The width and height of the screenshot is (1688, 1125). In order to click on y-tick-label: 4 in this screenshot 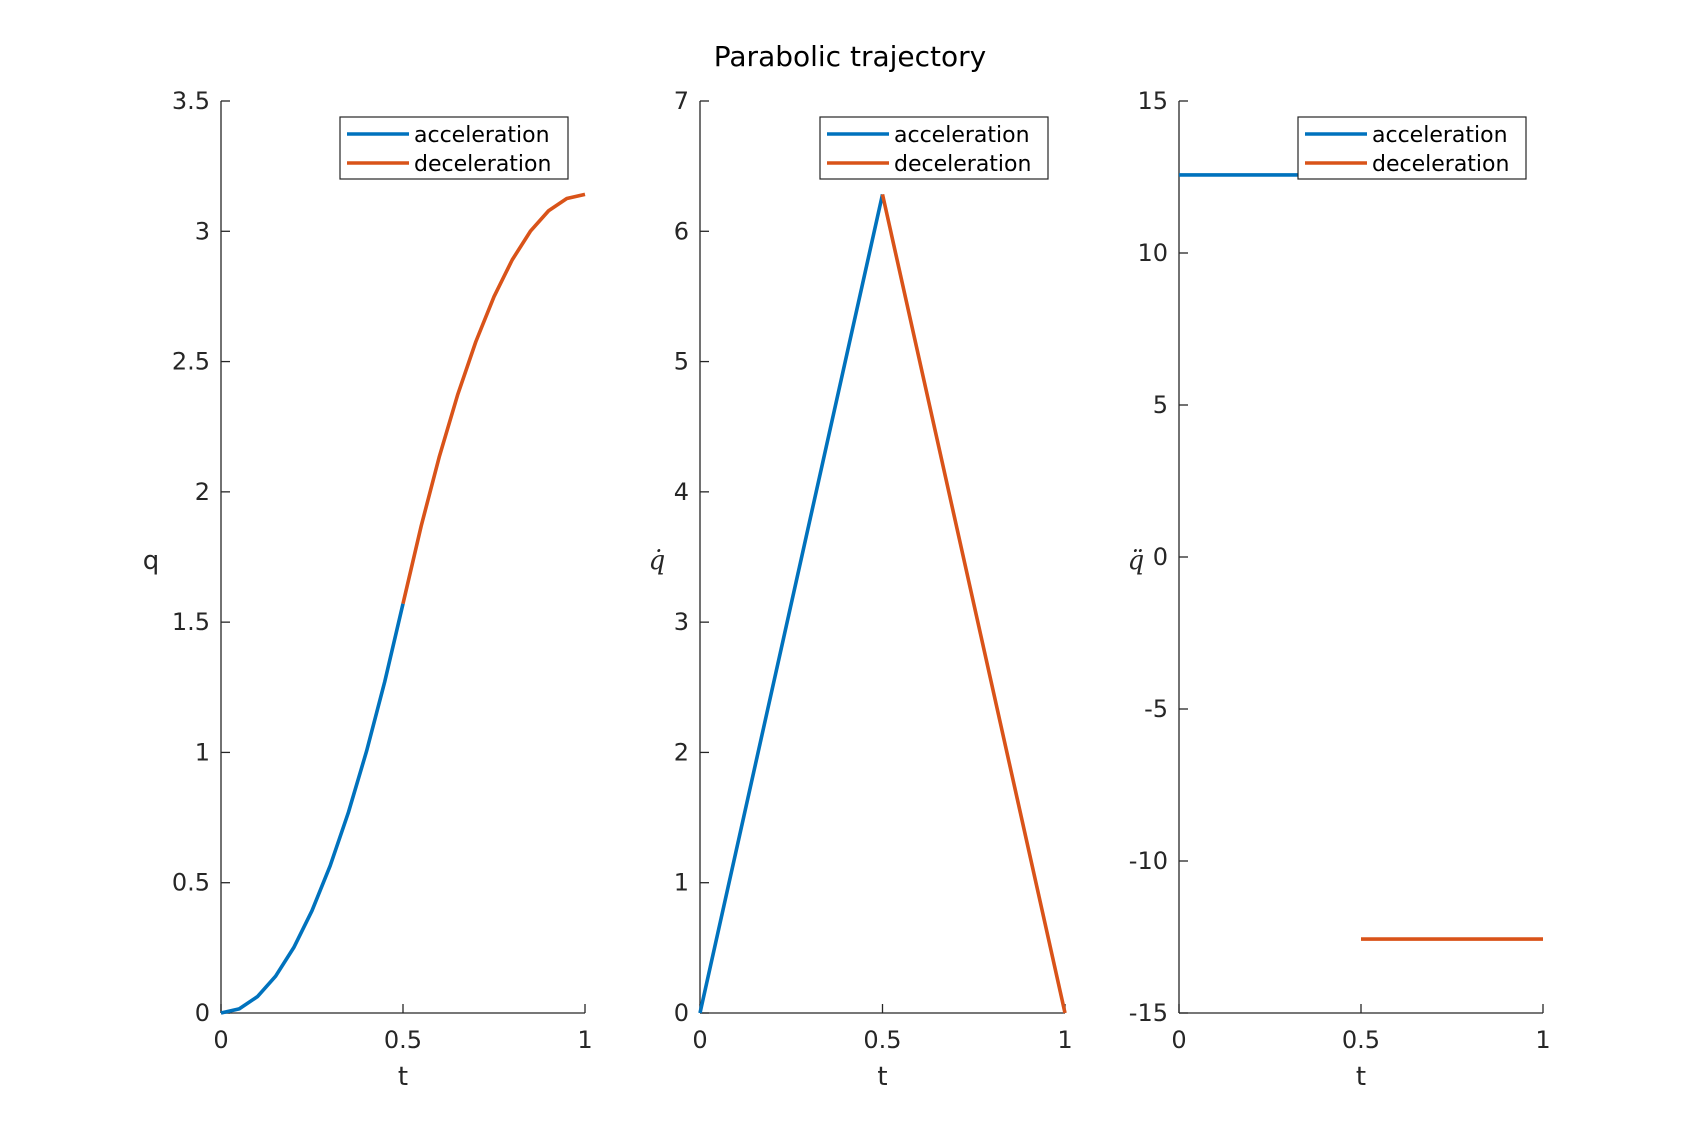, I will do `click(681, 492)`.